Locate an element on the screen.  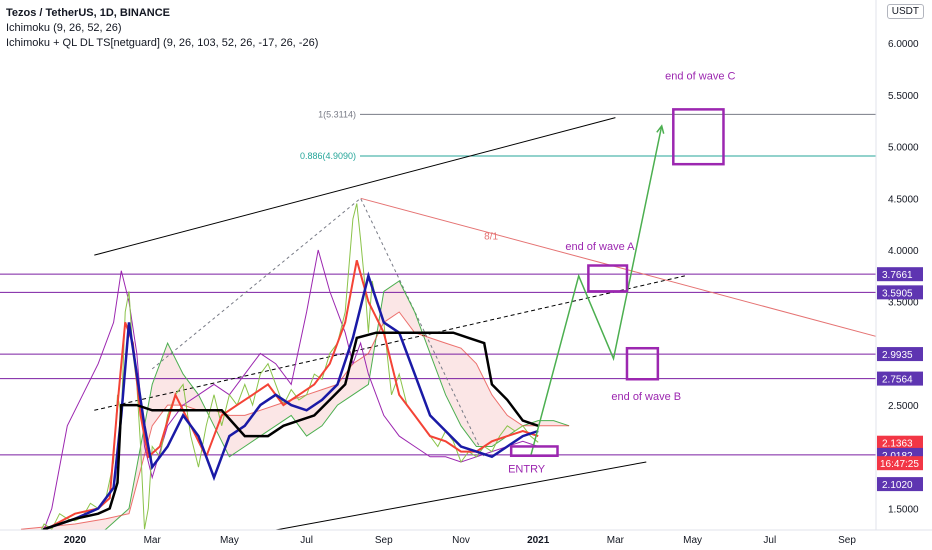
fib-label-0: 1(5.3114) is located at coordinates (337, 114).